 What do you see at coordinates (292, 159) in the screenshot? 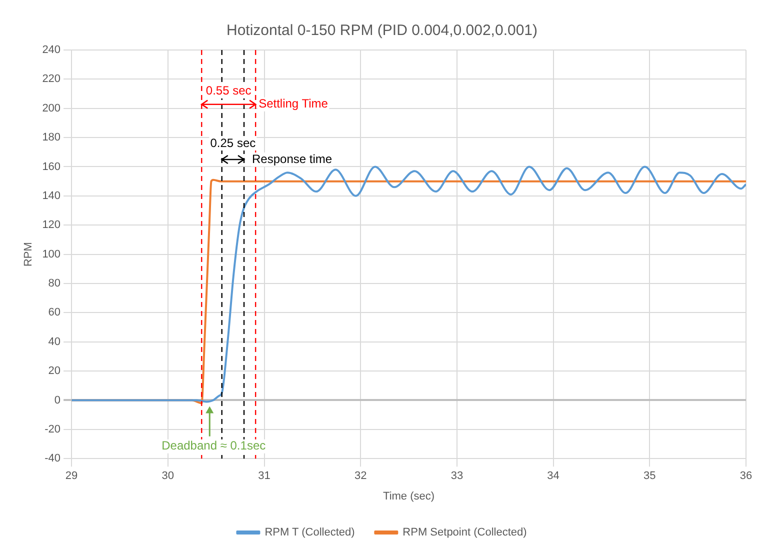
I see `annotation: Response time` at bounding box center [292, 159].